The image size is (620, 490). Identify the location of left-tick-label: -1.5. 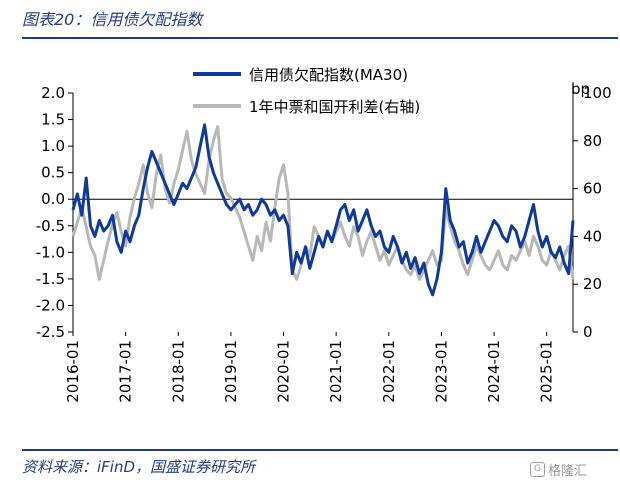
(50, 279).